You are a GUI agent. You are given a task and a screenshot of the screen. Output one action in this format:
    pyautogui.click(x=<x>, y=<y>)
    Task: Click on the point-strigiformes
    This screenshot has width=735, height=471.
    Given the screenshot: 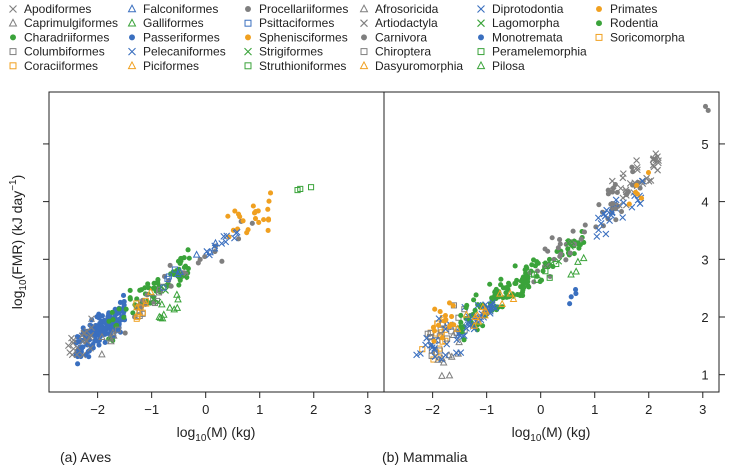 What is the action you would take?
    pyautogui.click(x=158, y=302)
    